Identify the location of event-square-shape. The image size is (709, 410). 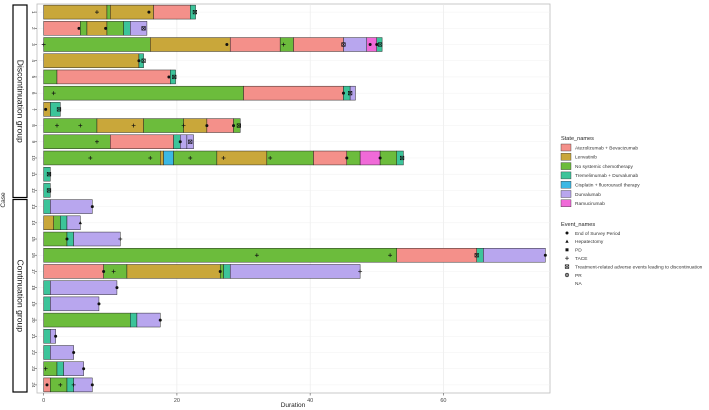
(567, 250).